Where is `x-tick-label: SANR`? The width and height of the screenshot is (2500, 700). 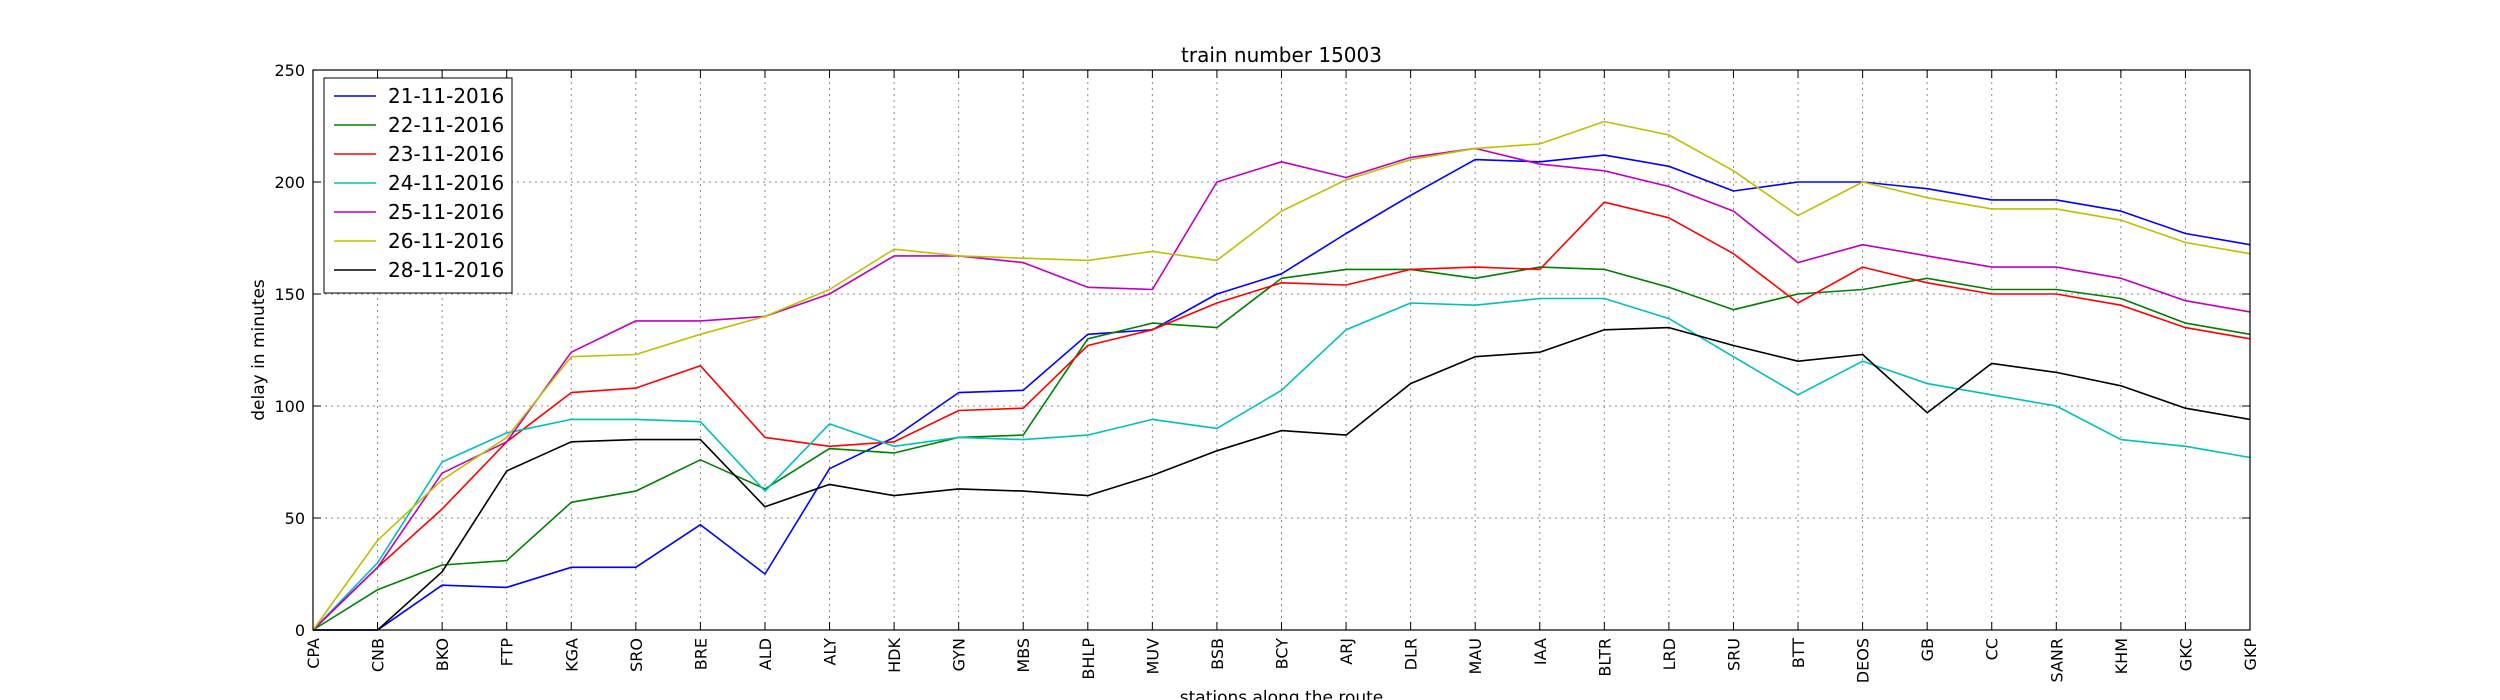
x-tick-label: SANR is located at coordinates (2056, 660).